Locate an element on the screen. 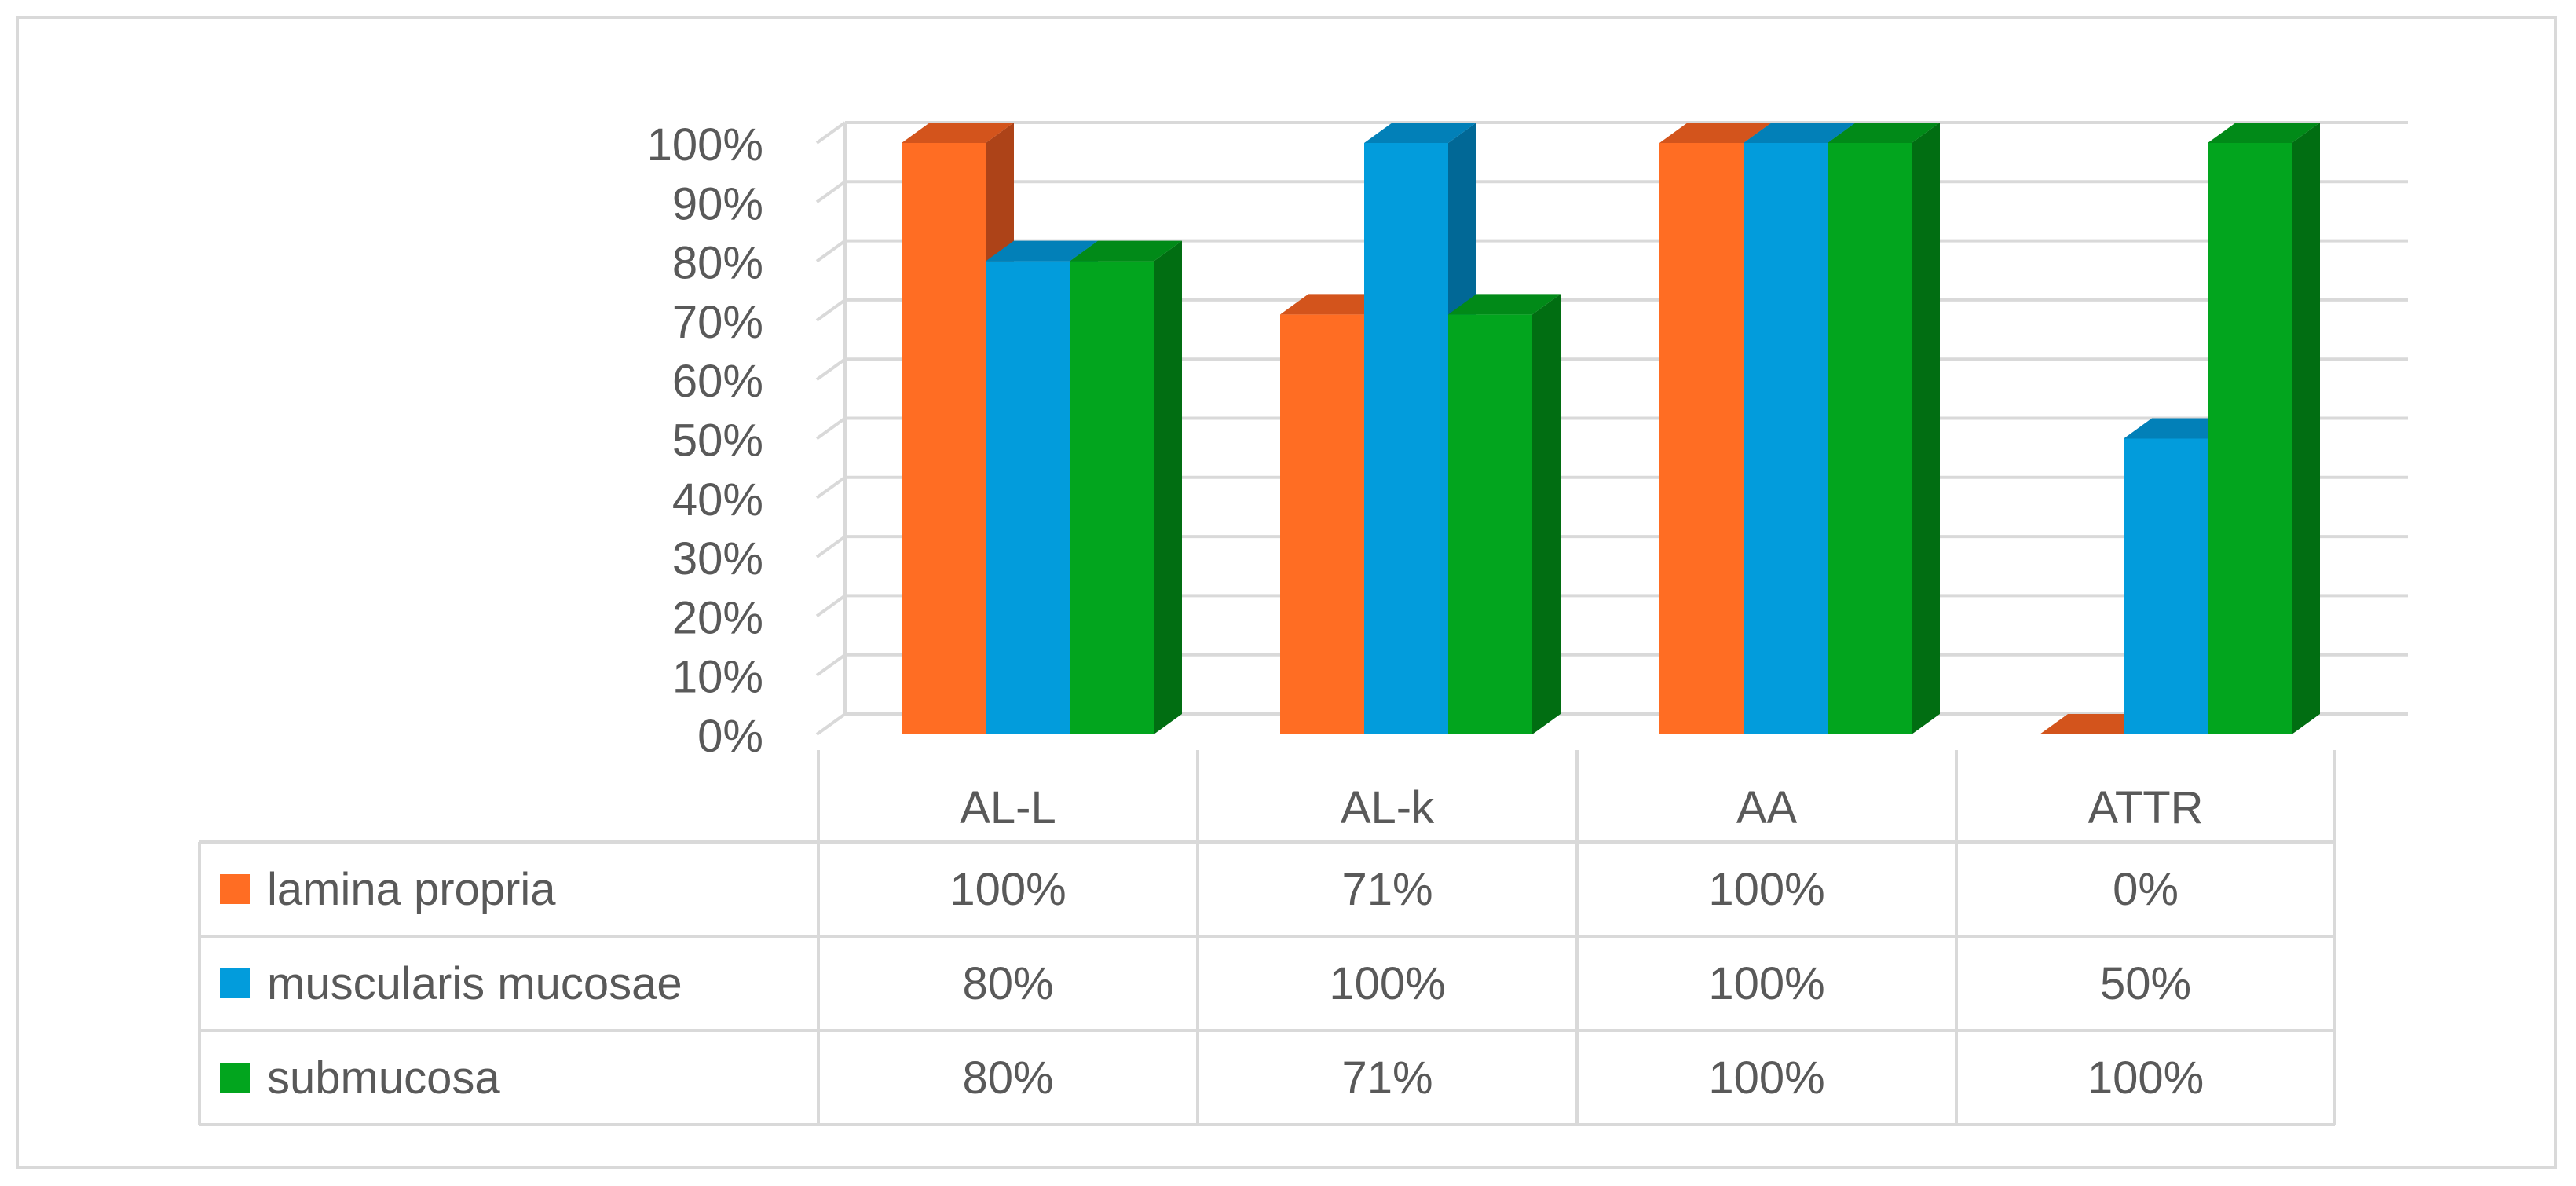  table-value: 0% is located at coordinates (2146, 889).